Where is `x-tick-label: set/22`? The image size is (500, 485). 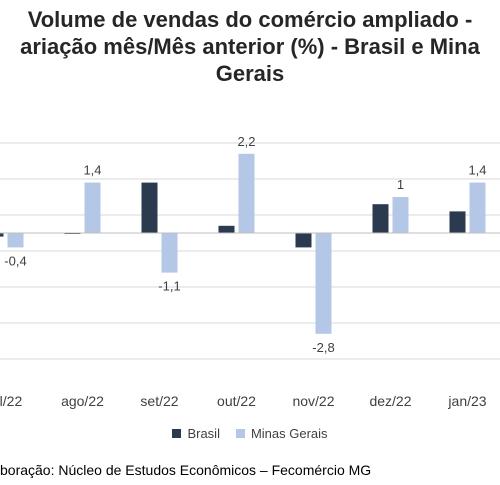 x-tick-label: set/22 is located at coordinates (159, 401).